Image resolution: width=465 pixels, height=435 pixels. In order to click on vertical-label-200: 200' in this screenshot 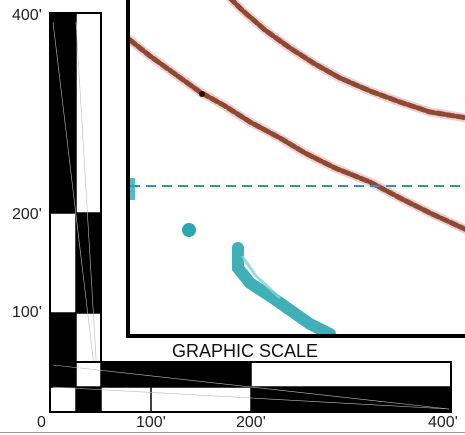, I will do `click(27, 214)`.